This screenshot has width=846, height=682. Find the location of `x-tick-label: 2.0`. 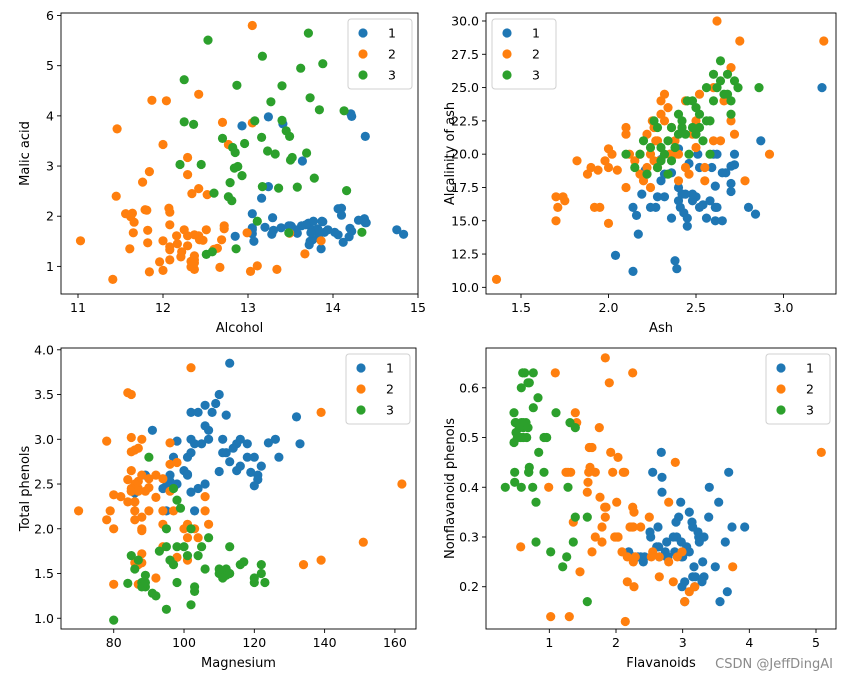

x-tick-label: 2.0 is located at coordinates (609, 307).